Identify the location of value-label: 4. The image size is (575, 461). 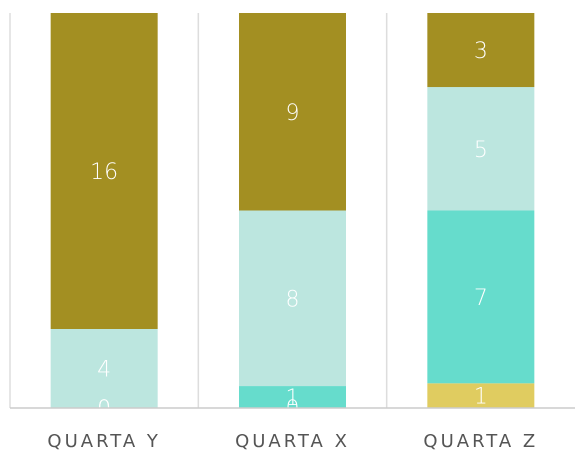
(104, 370).